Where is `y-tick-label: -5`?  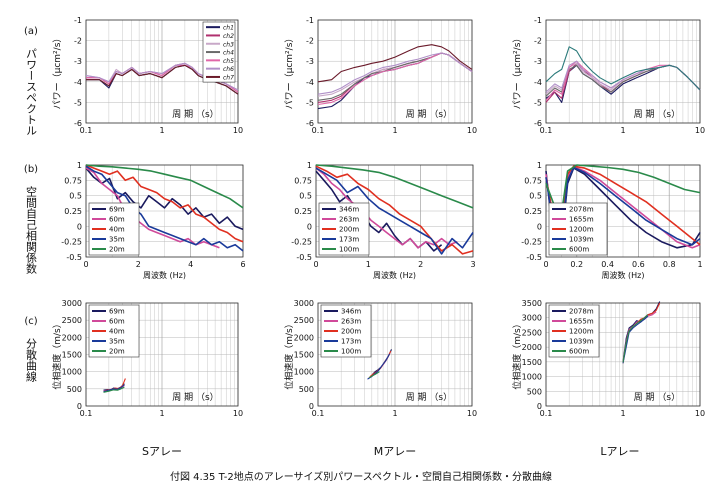
y-tick-label: -5 is located at coordinates (78, 102).